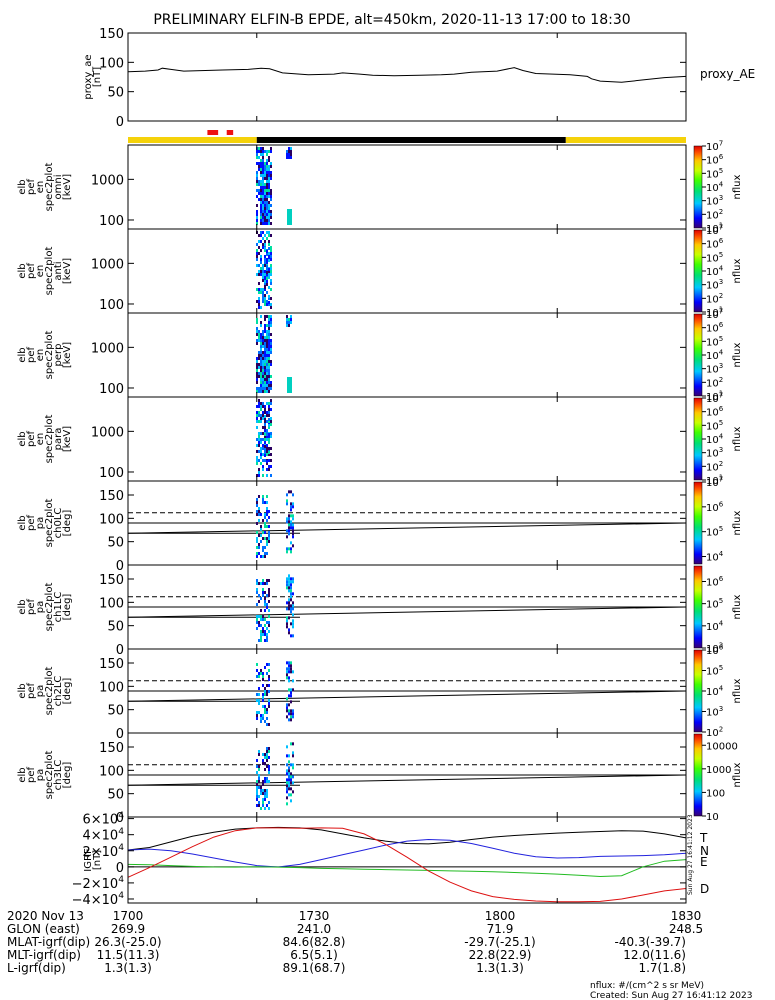  What do you see at coordinates (67, 187) in the screenshot?
I see `omni-ylabel-line: [keV]` at bounding box center [67, 187].